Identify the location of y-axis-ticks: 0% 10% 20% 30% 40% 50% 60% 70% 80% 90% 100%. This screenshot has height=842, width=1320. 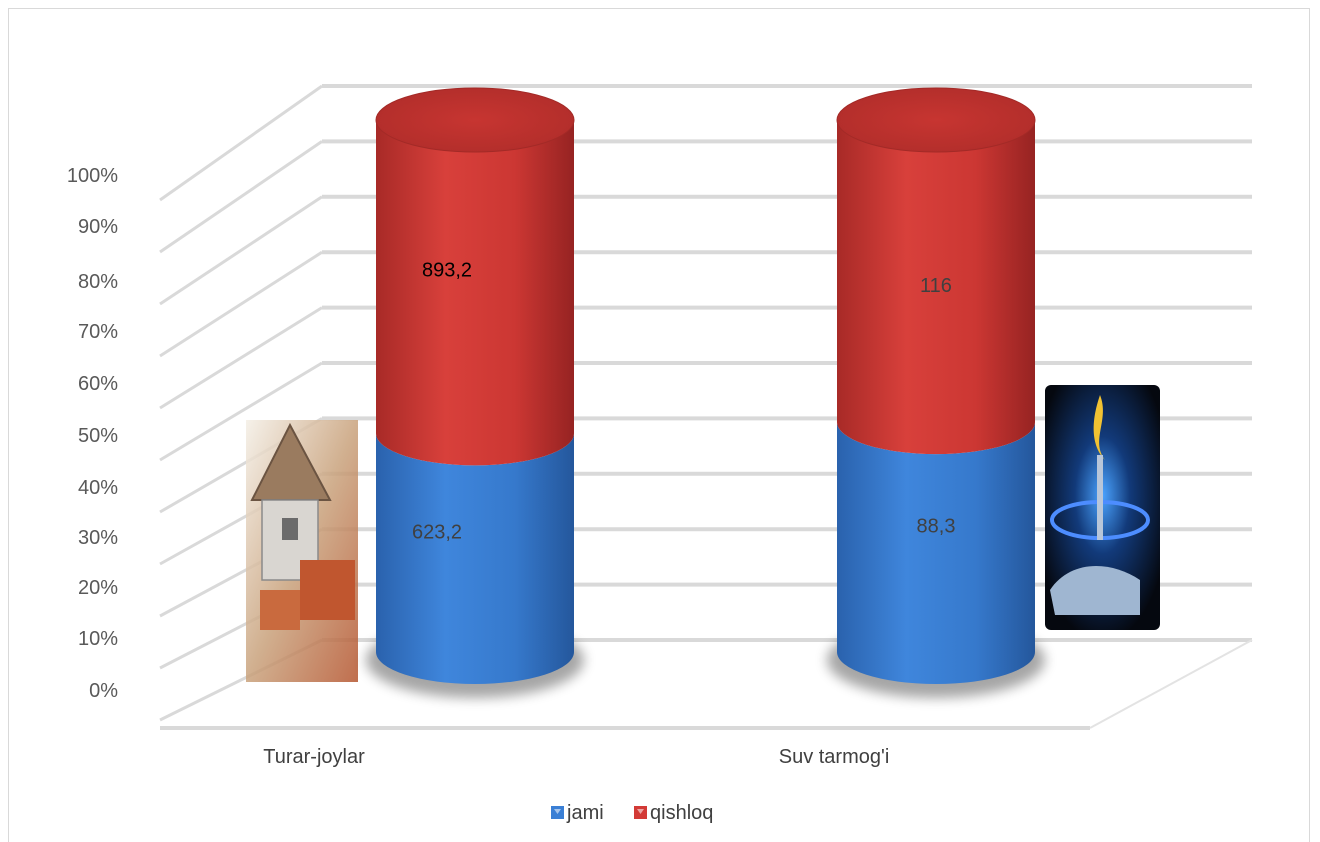
(92, 433).